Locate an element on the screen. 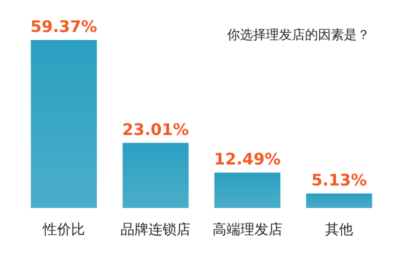  x-tick-label: 性价比 is located at coordinates (63, 230).